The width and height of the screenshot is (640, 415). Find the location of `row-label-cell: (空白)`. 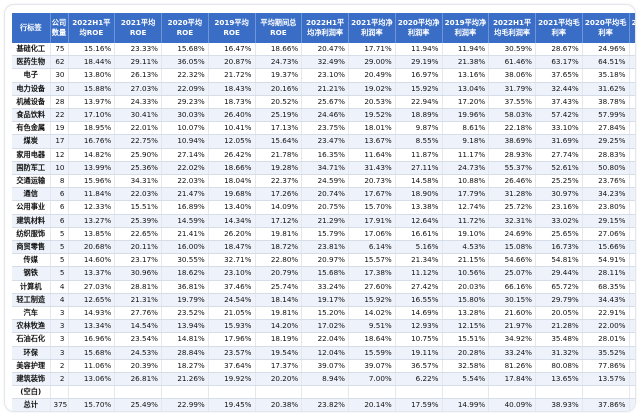

row-label-cell: (空白) is located at coordinates (31, 392).